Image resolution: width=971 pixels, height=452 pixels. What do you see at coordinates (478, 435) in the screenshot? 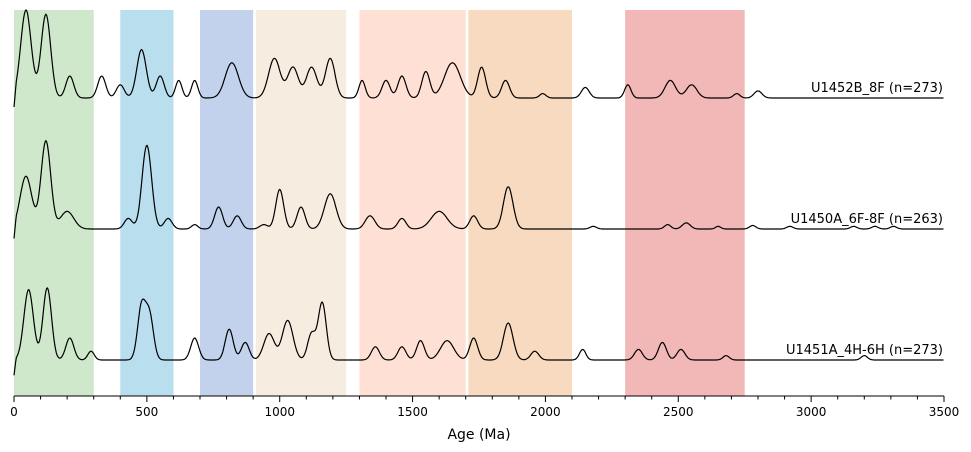
I see `x-axis-title: Age (Ma)` at bounding box center [478, 435].